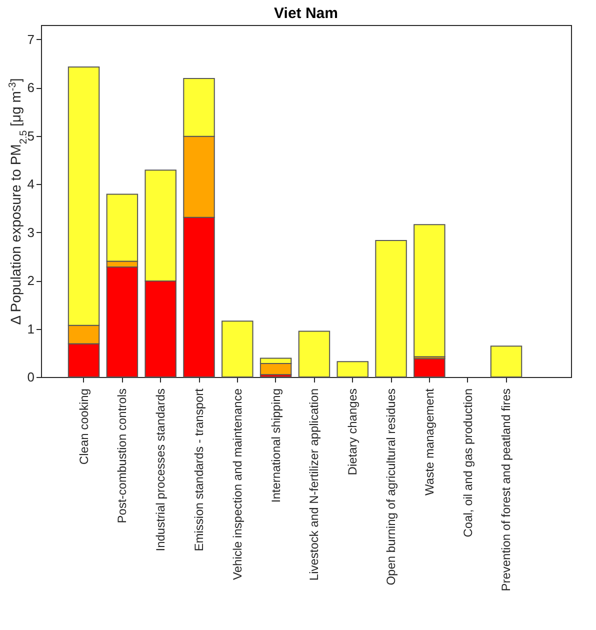 This screenshot has width=596, height=630. Describe the element at coordinates (30, 39) in the screenshot. I see `y-tick-label: 7` at that location.